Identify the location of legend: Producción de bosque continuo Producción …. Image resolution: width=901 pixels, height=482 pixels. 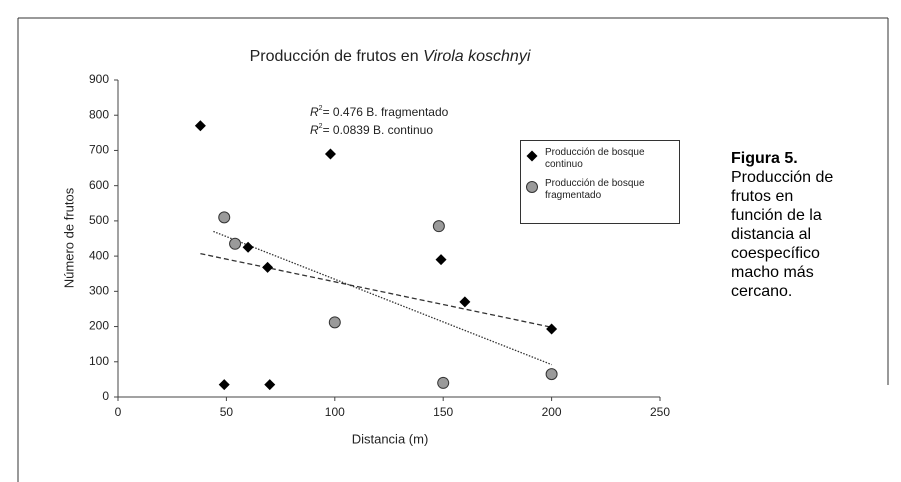
(600, 182).